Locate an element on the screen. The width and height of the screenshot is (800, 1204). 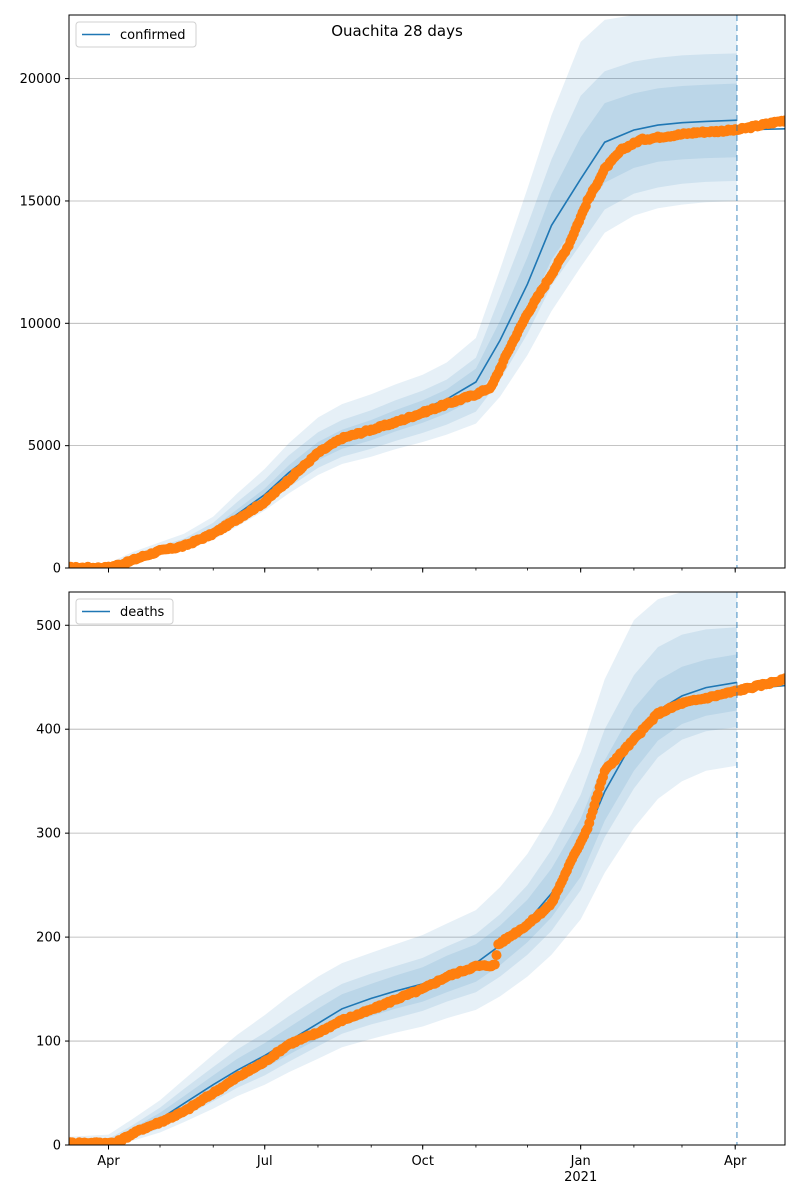
y-tick-label: 10000 is located at coordinates (40, 324).